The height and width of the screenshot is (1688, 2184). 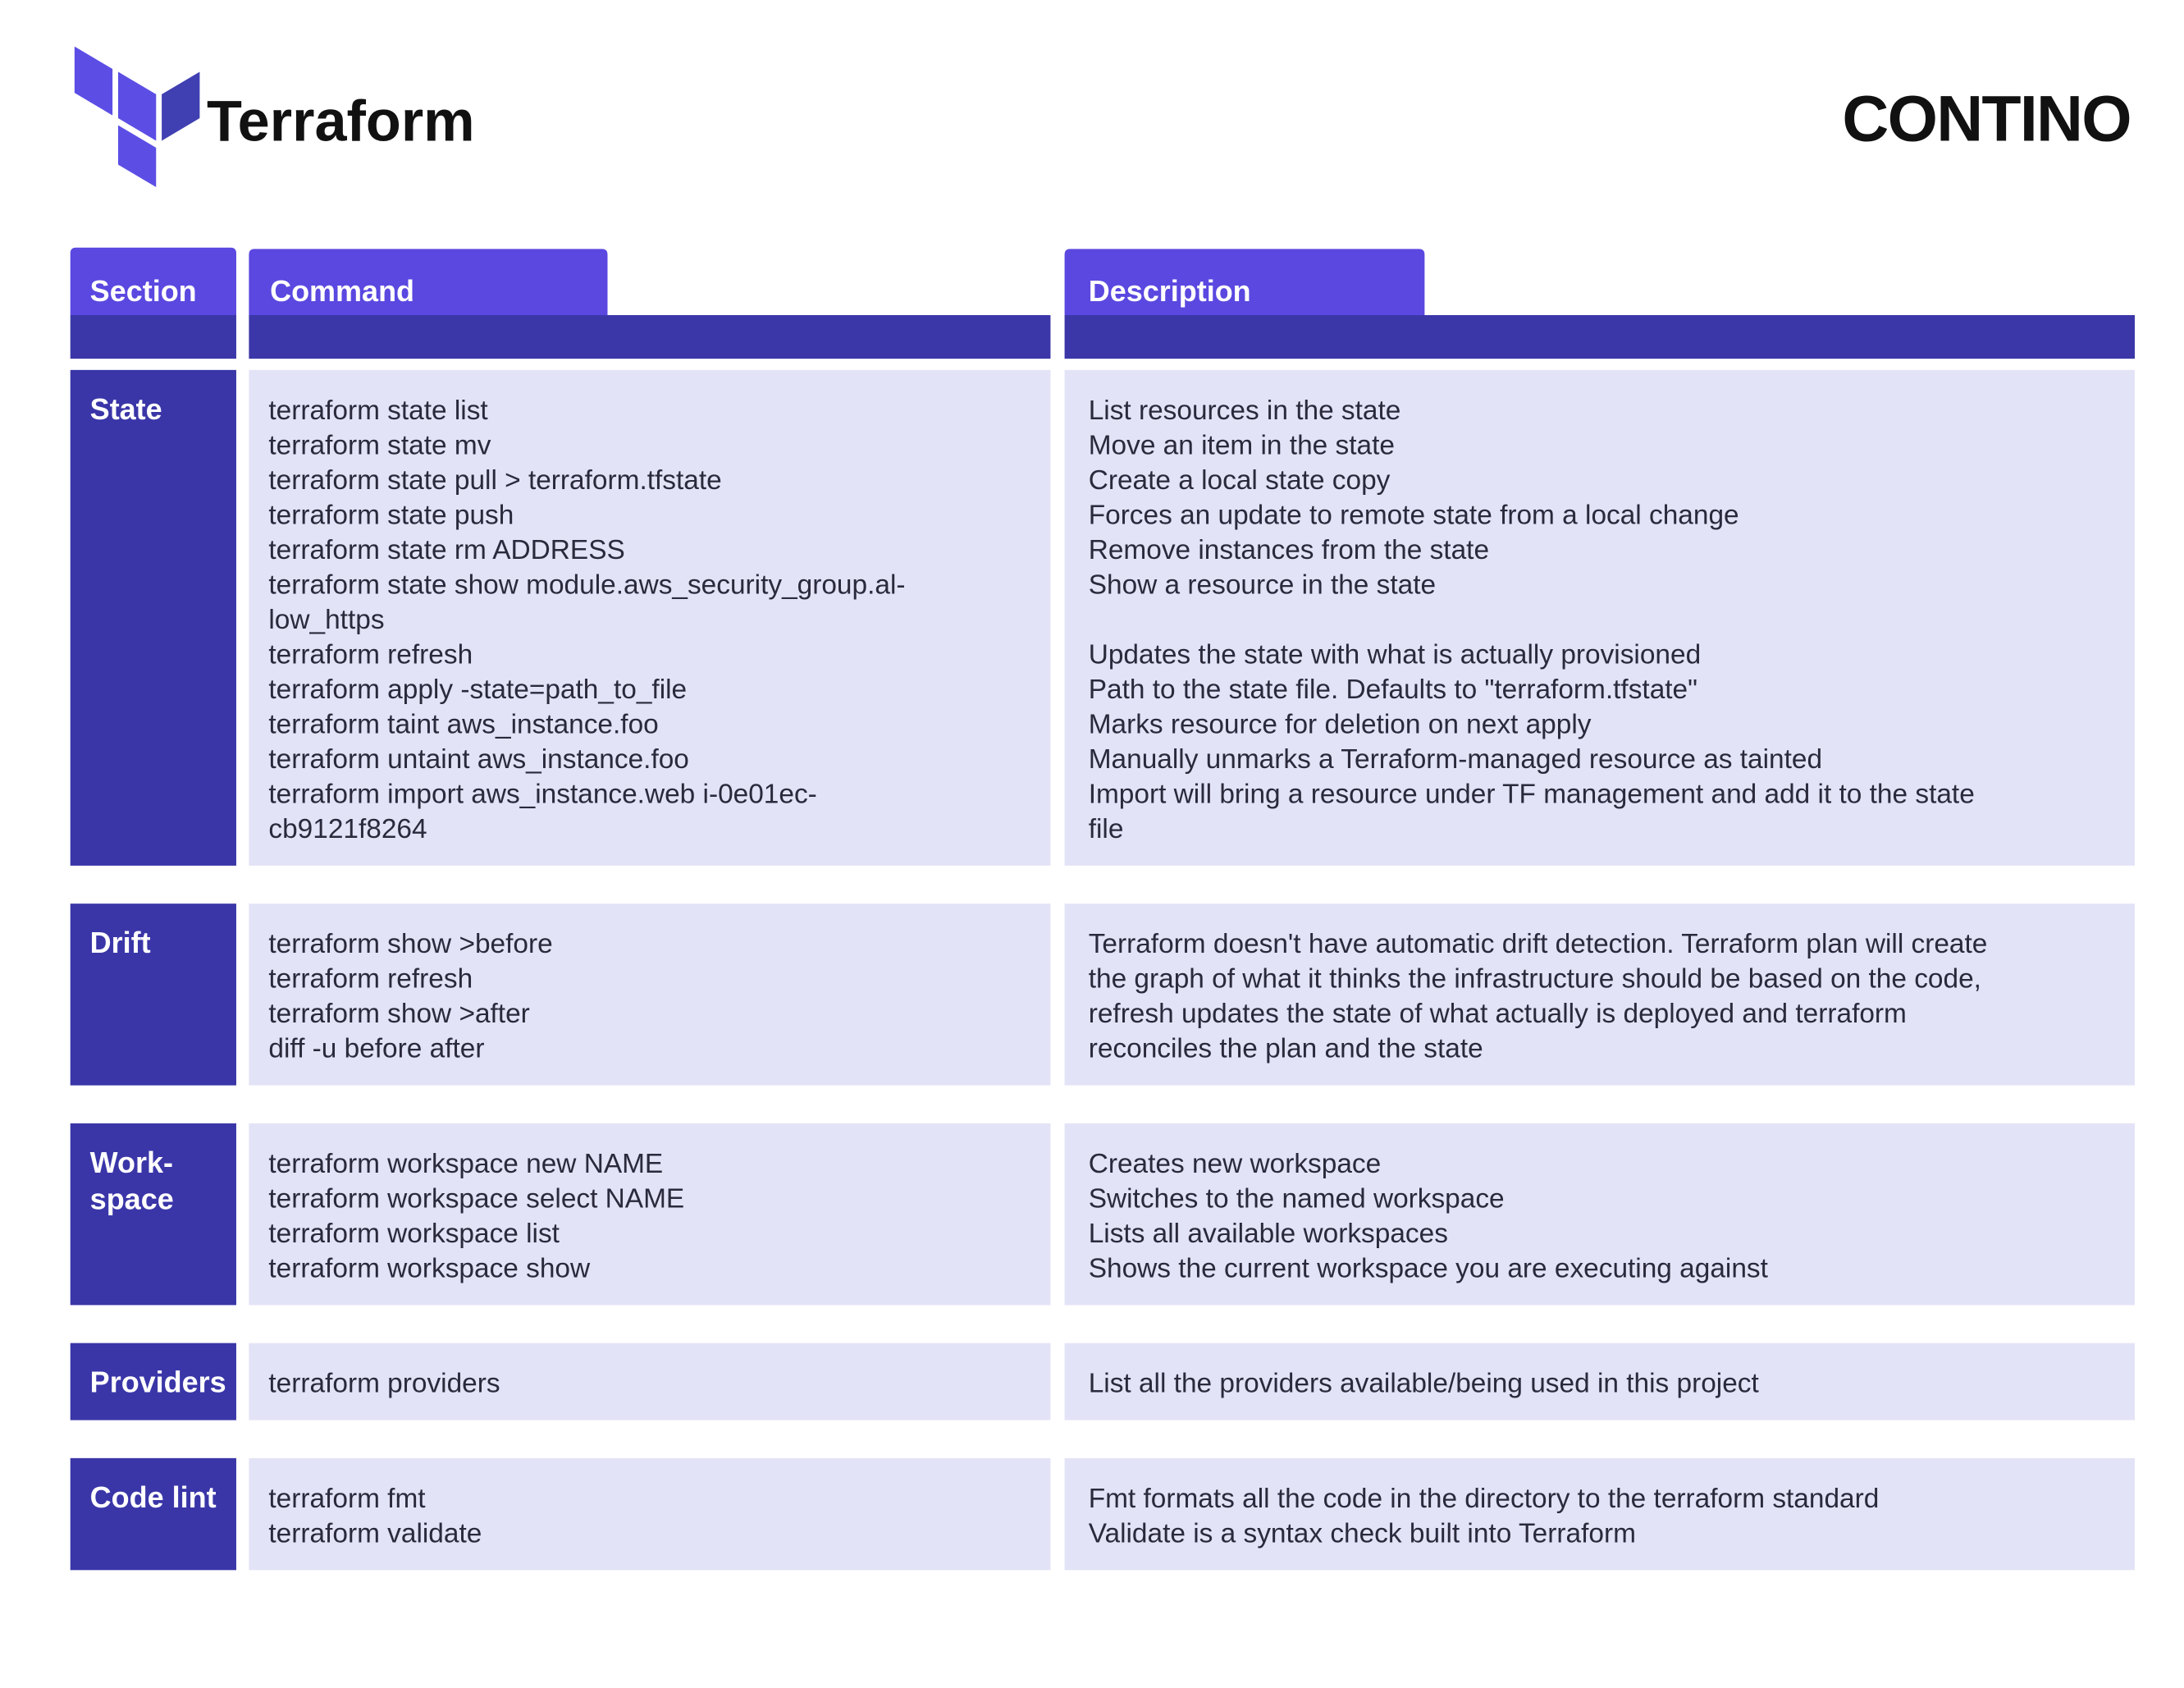 What do you see at coordinates (1242, 445) in the screenshot?
I see `description-line: Move an item in the state` at bounding box center [1242, 445].